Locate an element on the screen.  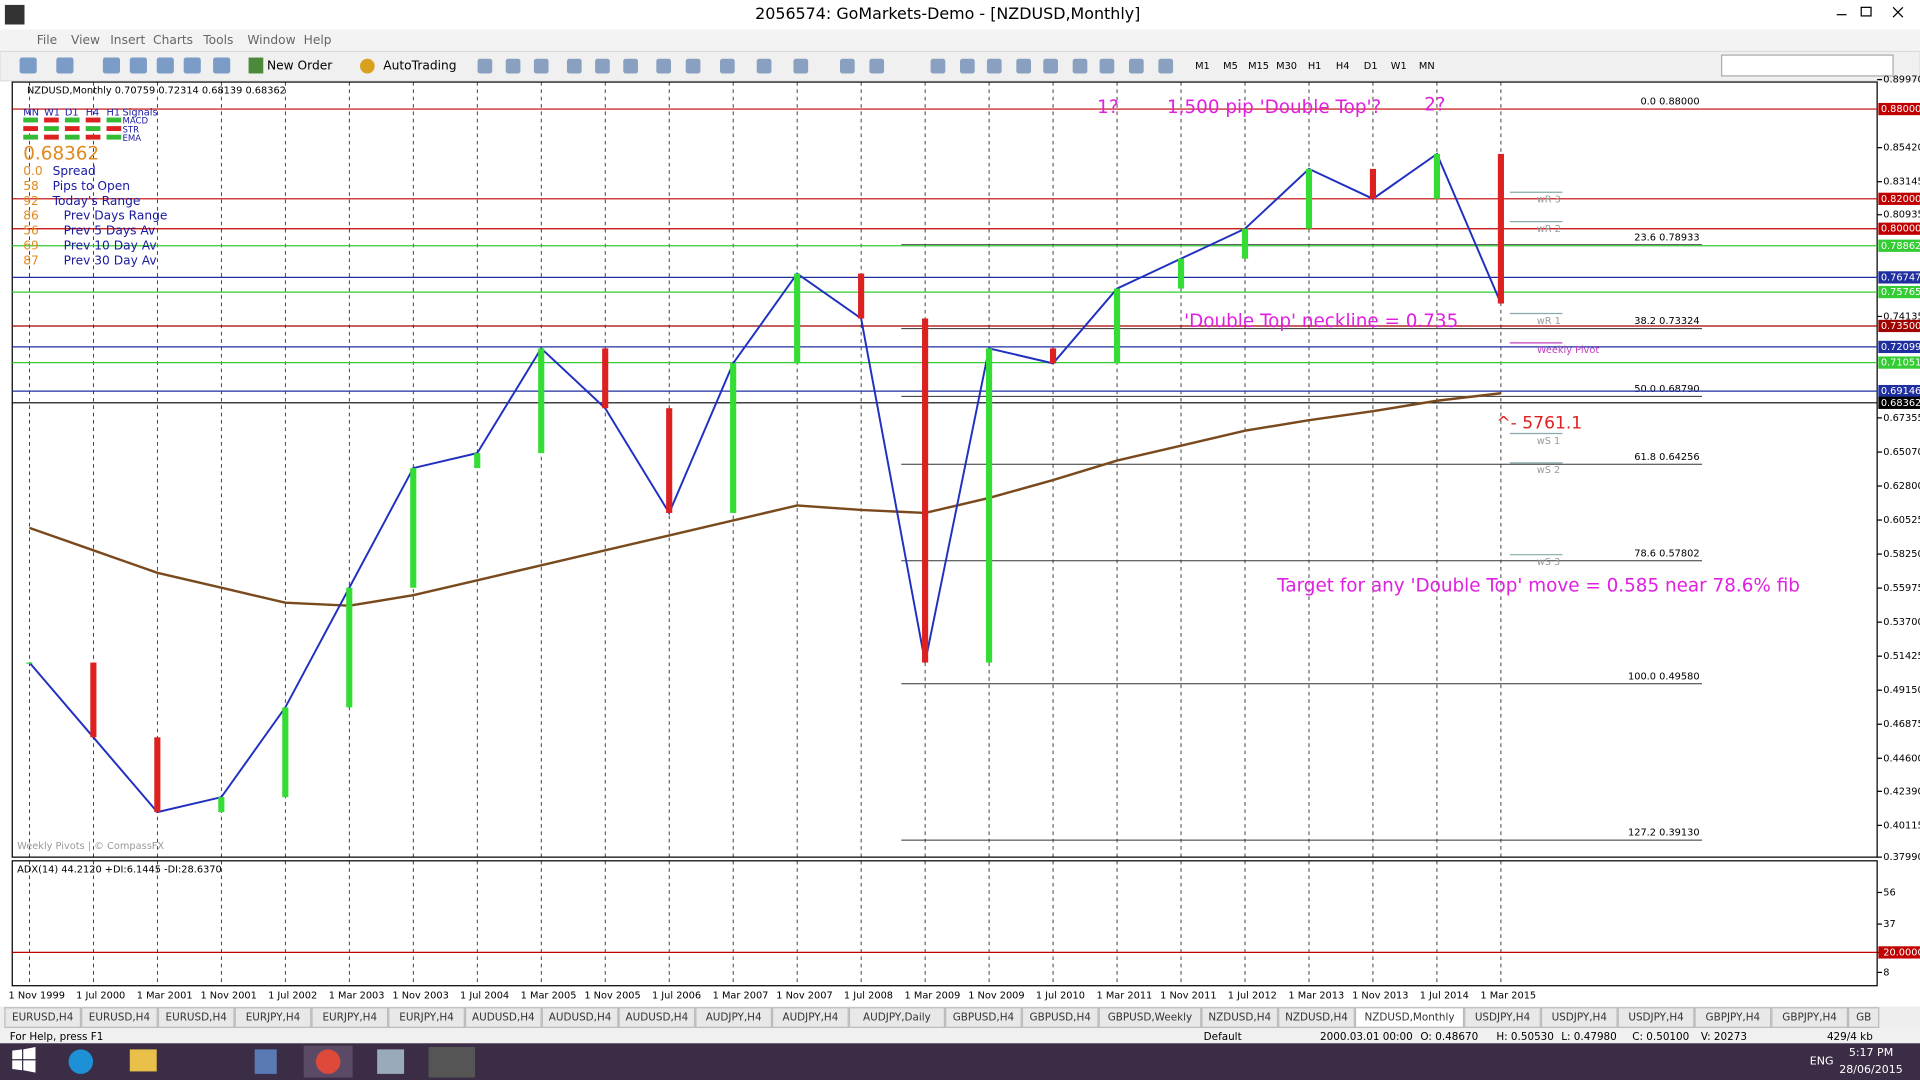
timeframe-button: M15 is located at coordinates (1258, 66).